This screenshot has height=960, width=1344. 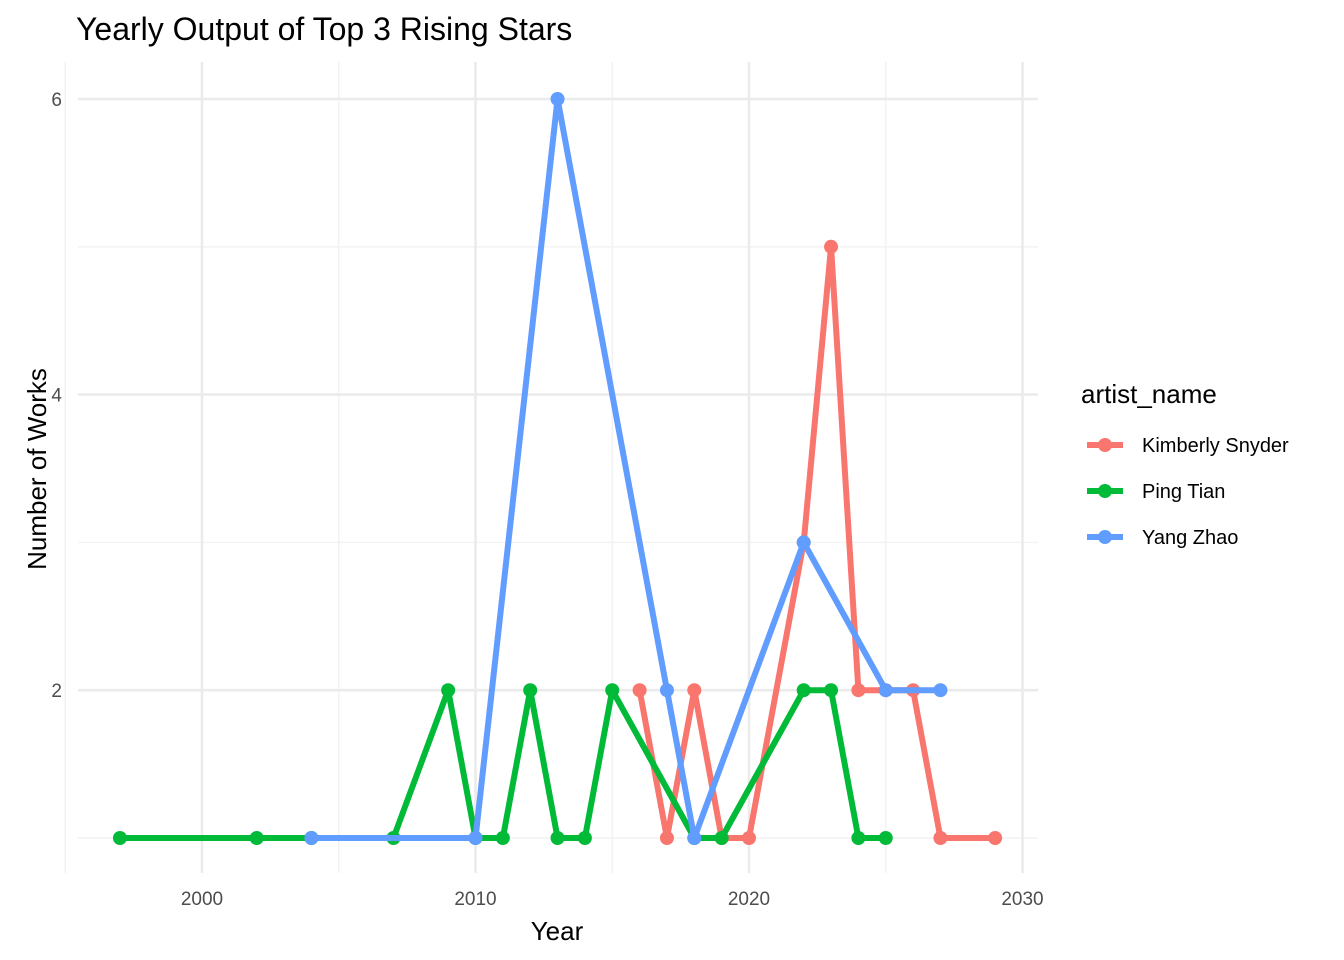 What do you see at coordinates (557, 931) in the screenshot?
I see `x-axis-title: Year` at bounding box center [557, 931].